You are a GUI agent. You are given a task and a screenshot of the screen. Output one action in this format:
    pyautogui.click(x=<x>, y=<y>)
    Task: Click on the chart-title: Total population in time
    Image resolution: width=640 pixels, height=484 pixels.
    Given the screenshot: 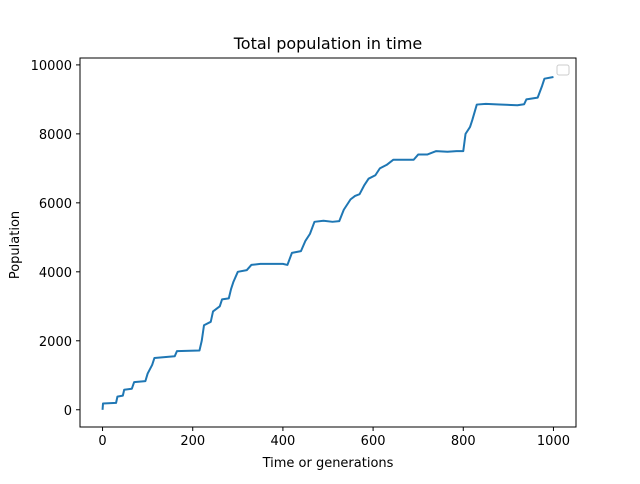 What is the action you would take?
    pyautogui.click(x=328, y=43)
    